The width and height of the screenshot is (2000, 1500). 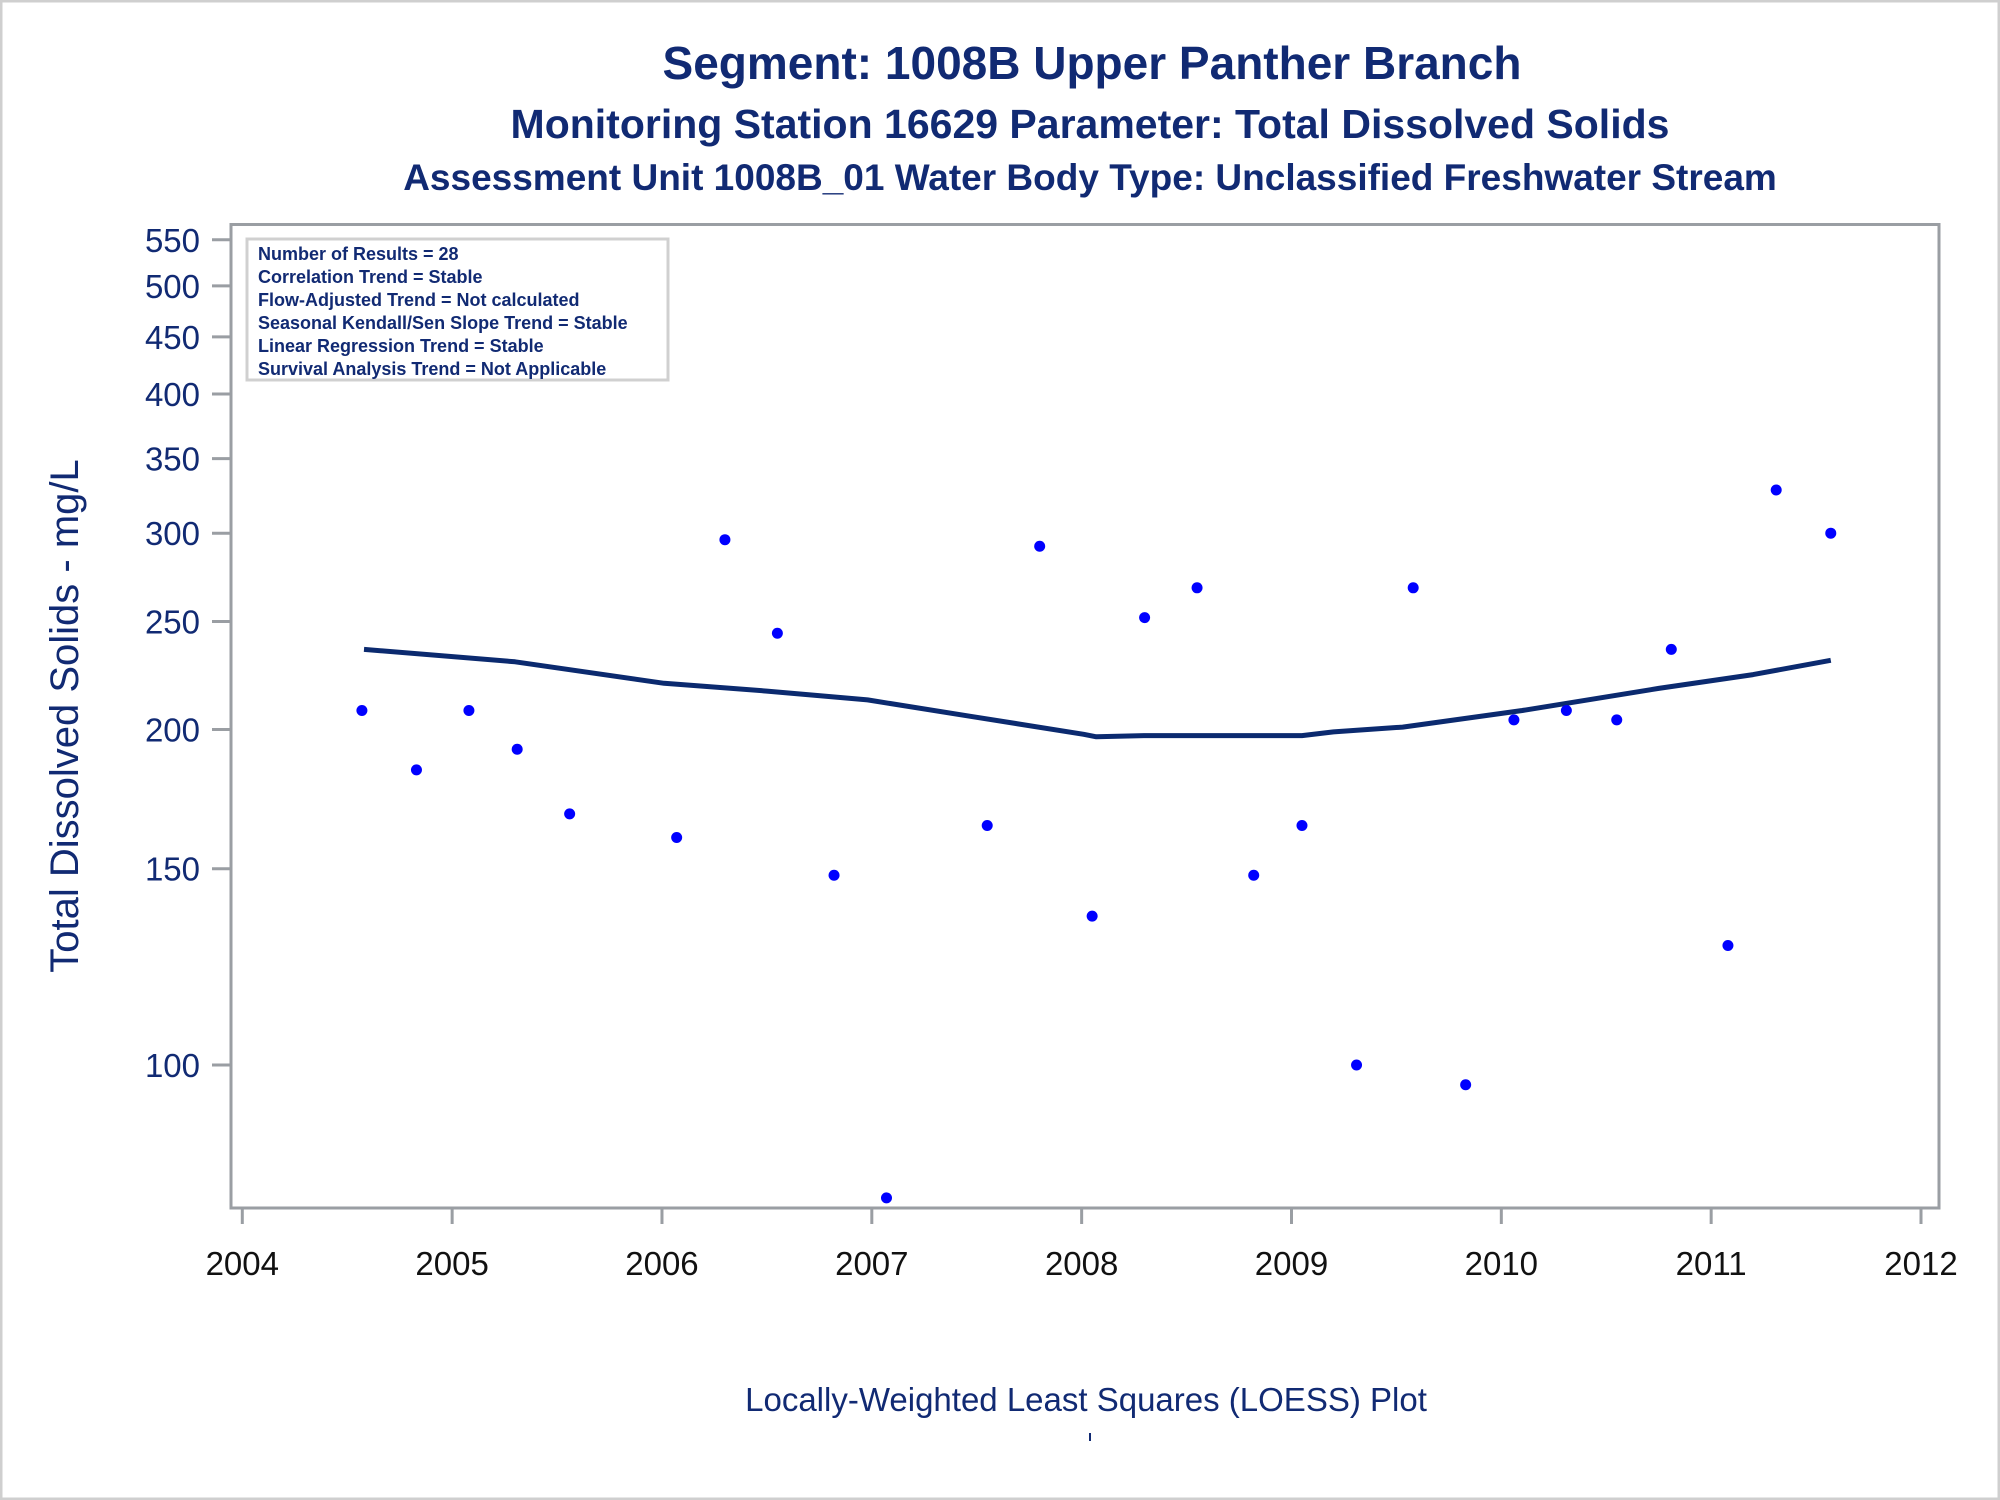 What do you see at coordinates (401, 346) in the screenshot?
I see `stats-line: Linear Regression Trend = Stable` at bounding box center [401, 346].